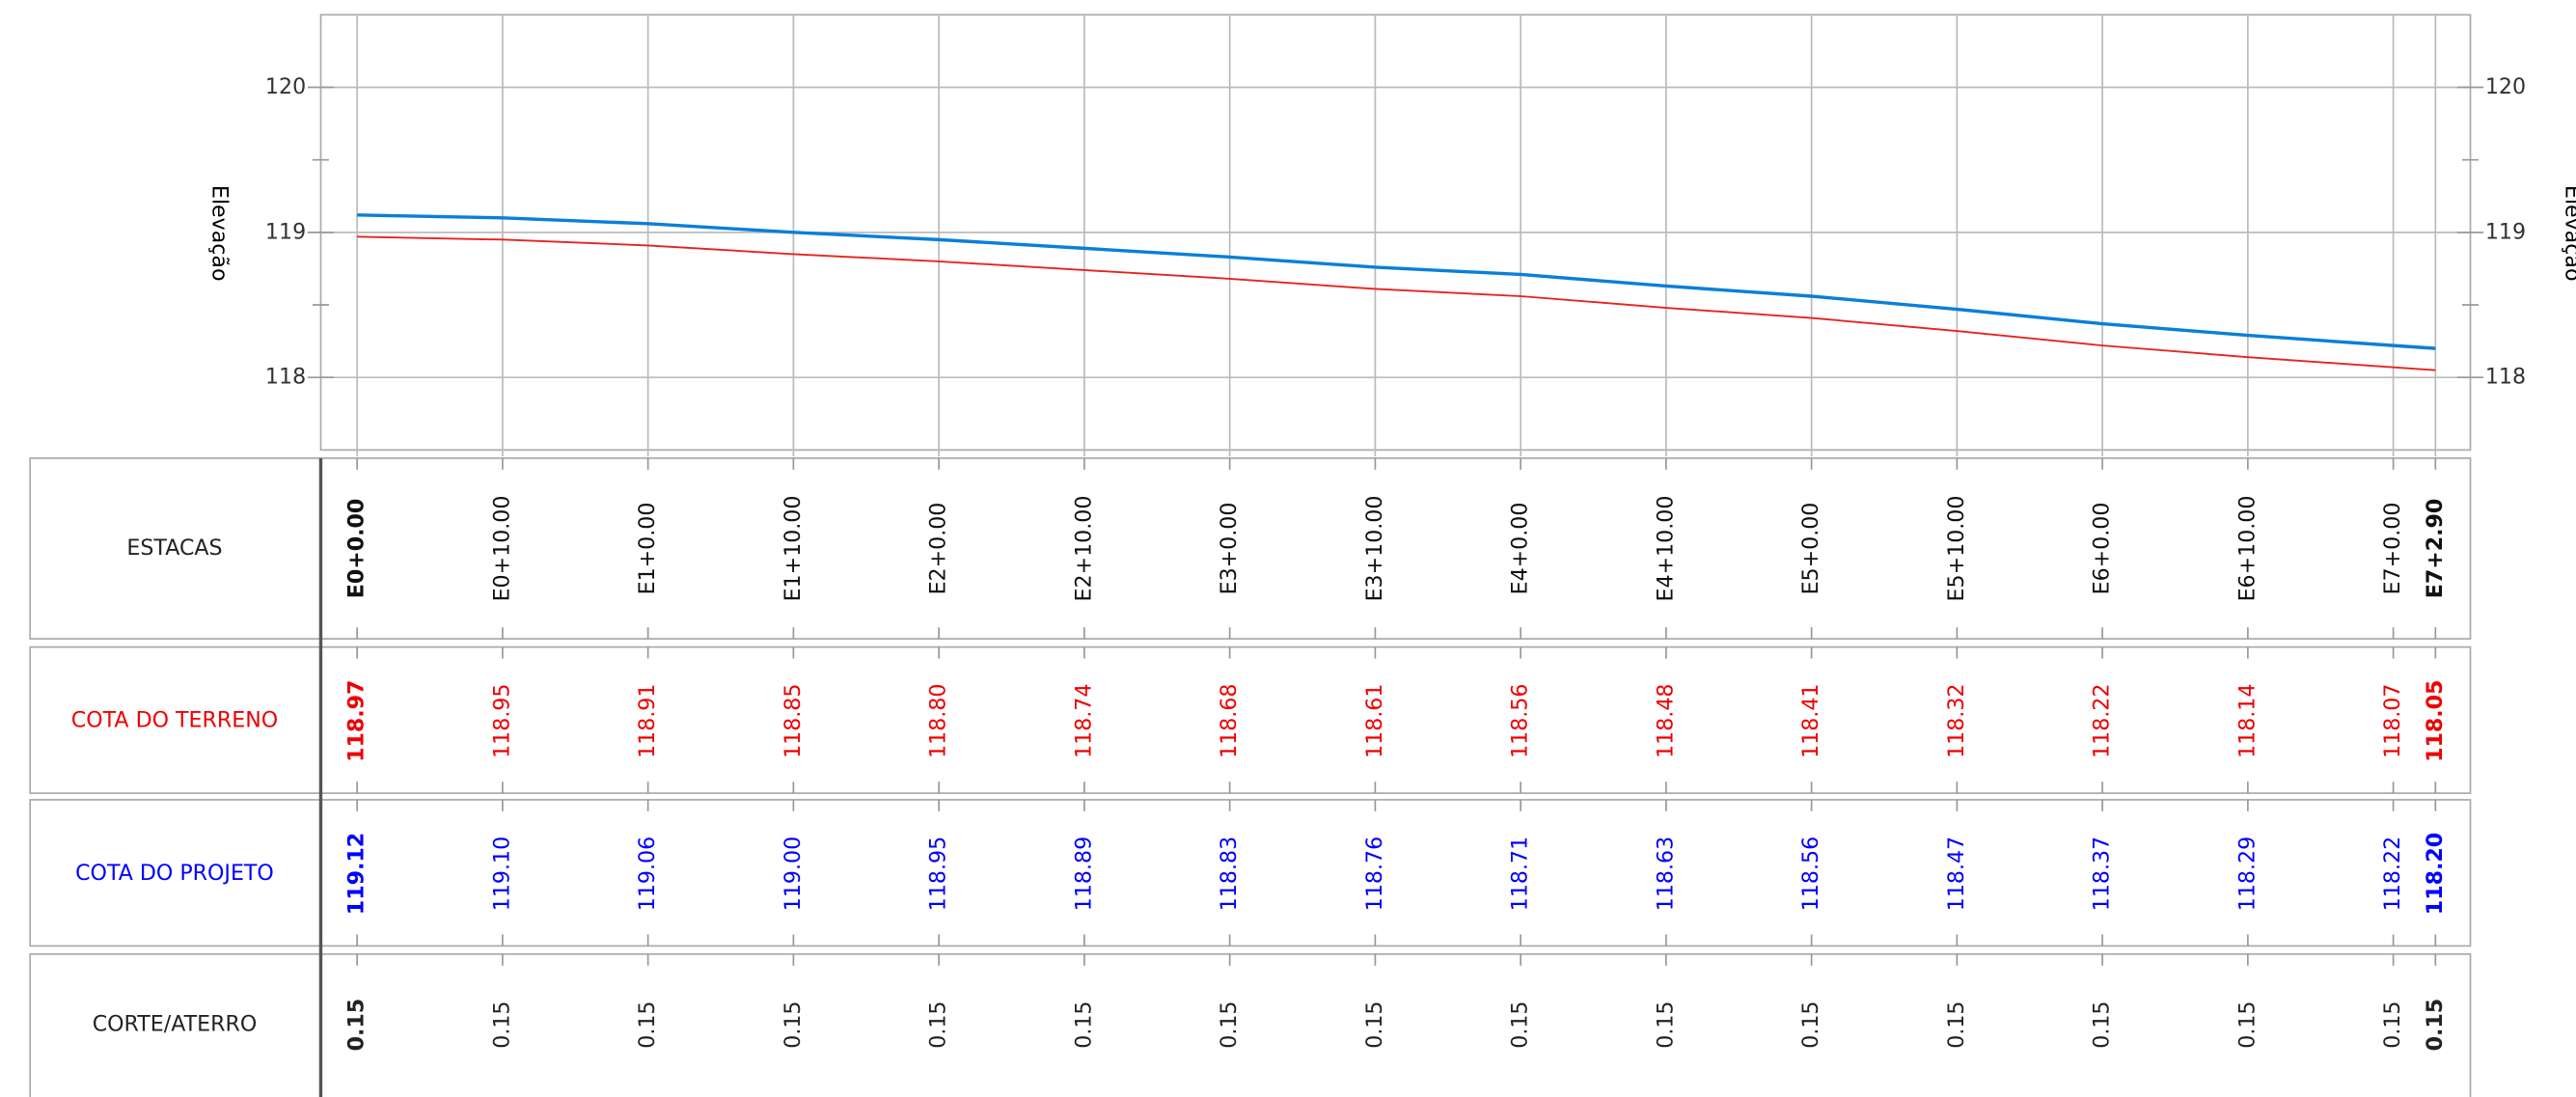 This screenshot has height=1097, width=2576. Describe the element at coordinates (2435, 874) in the screenshot. I see `value-label: 118.20` at that location.